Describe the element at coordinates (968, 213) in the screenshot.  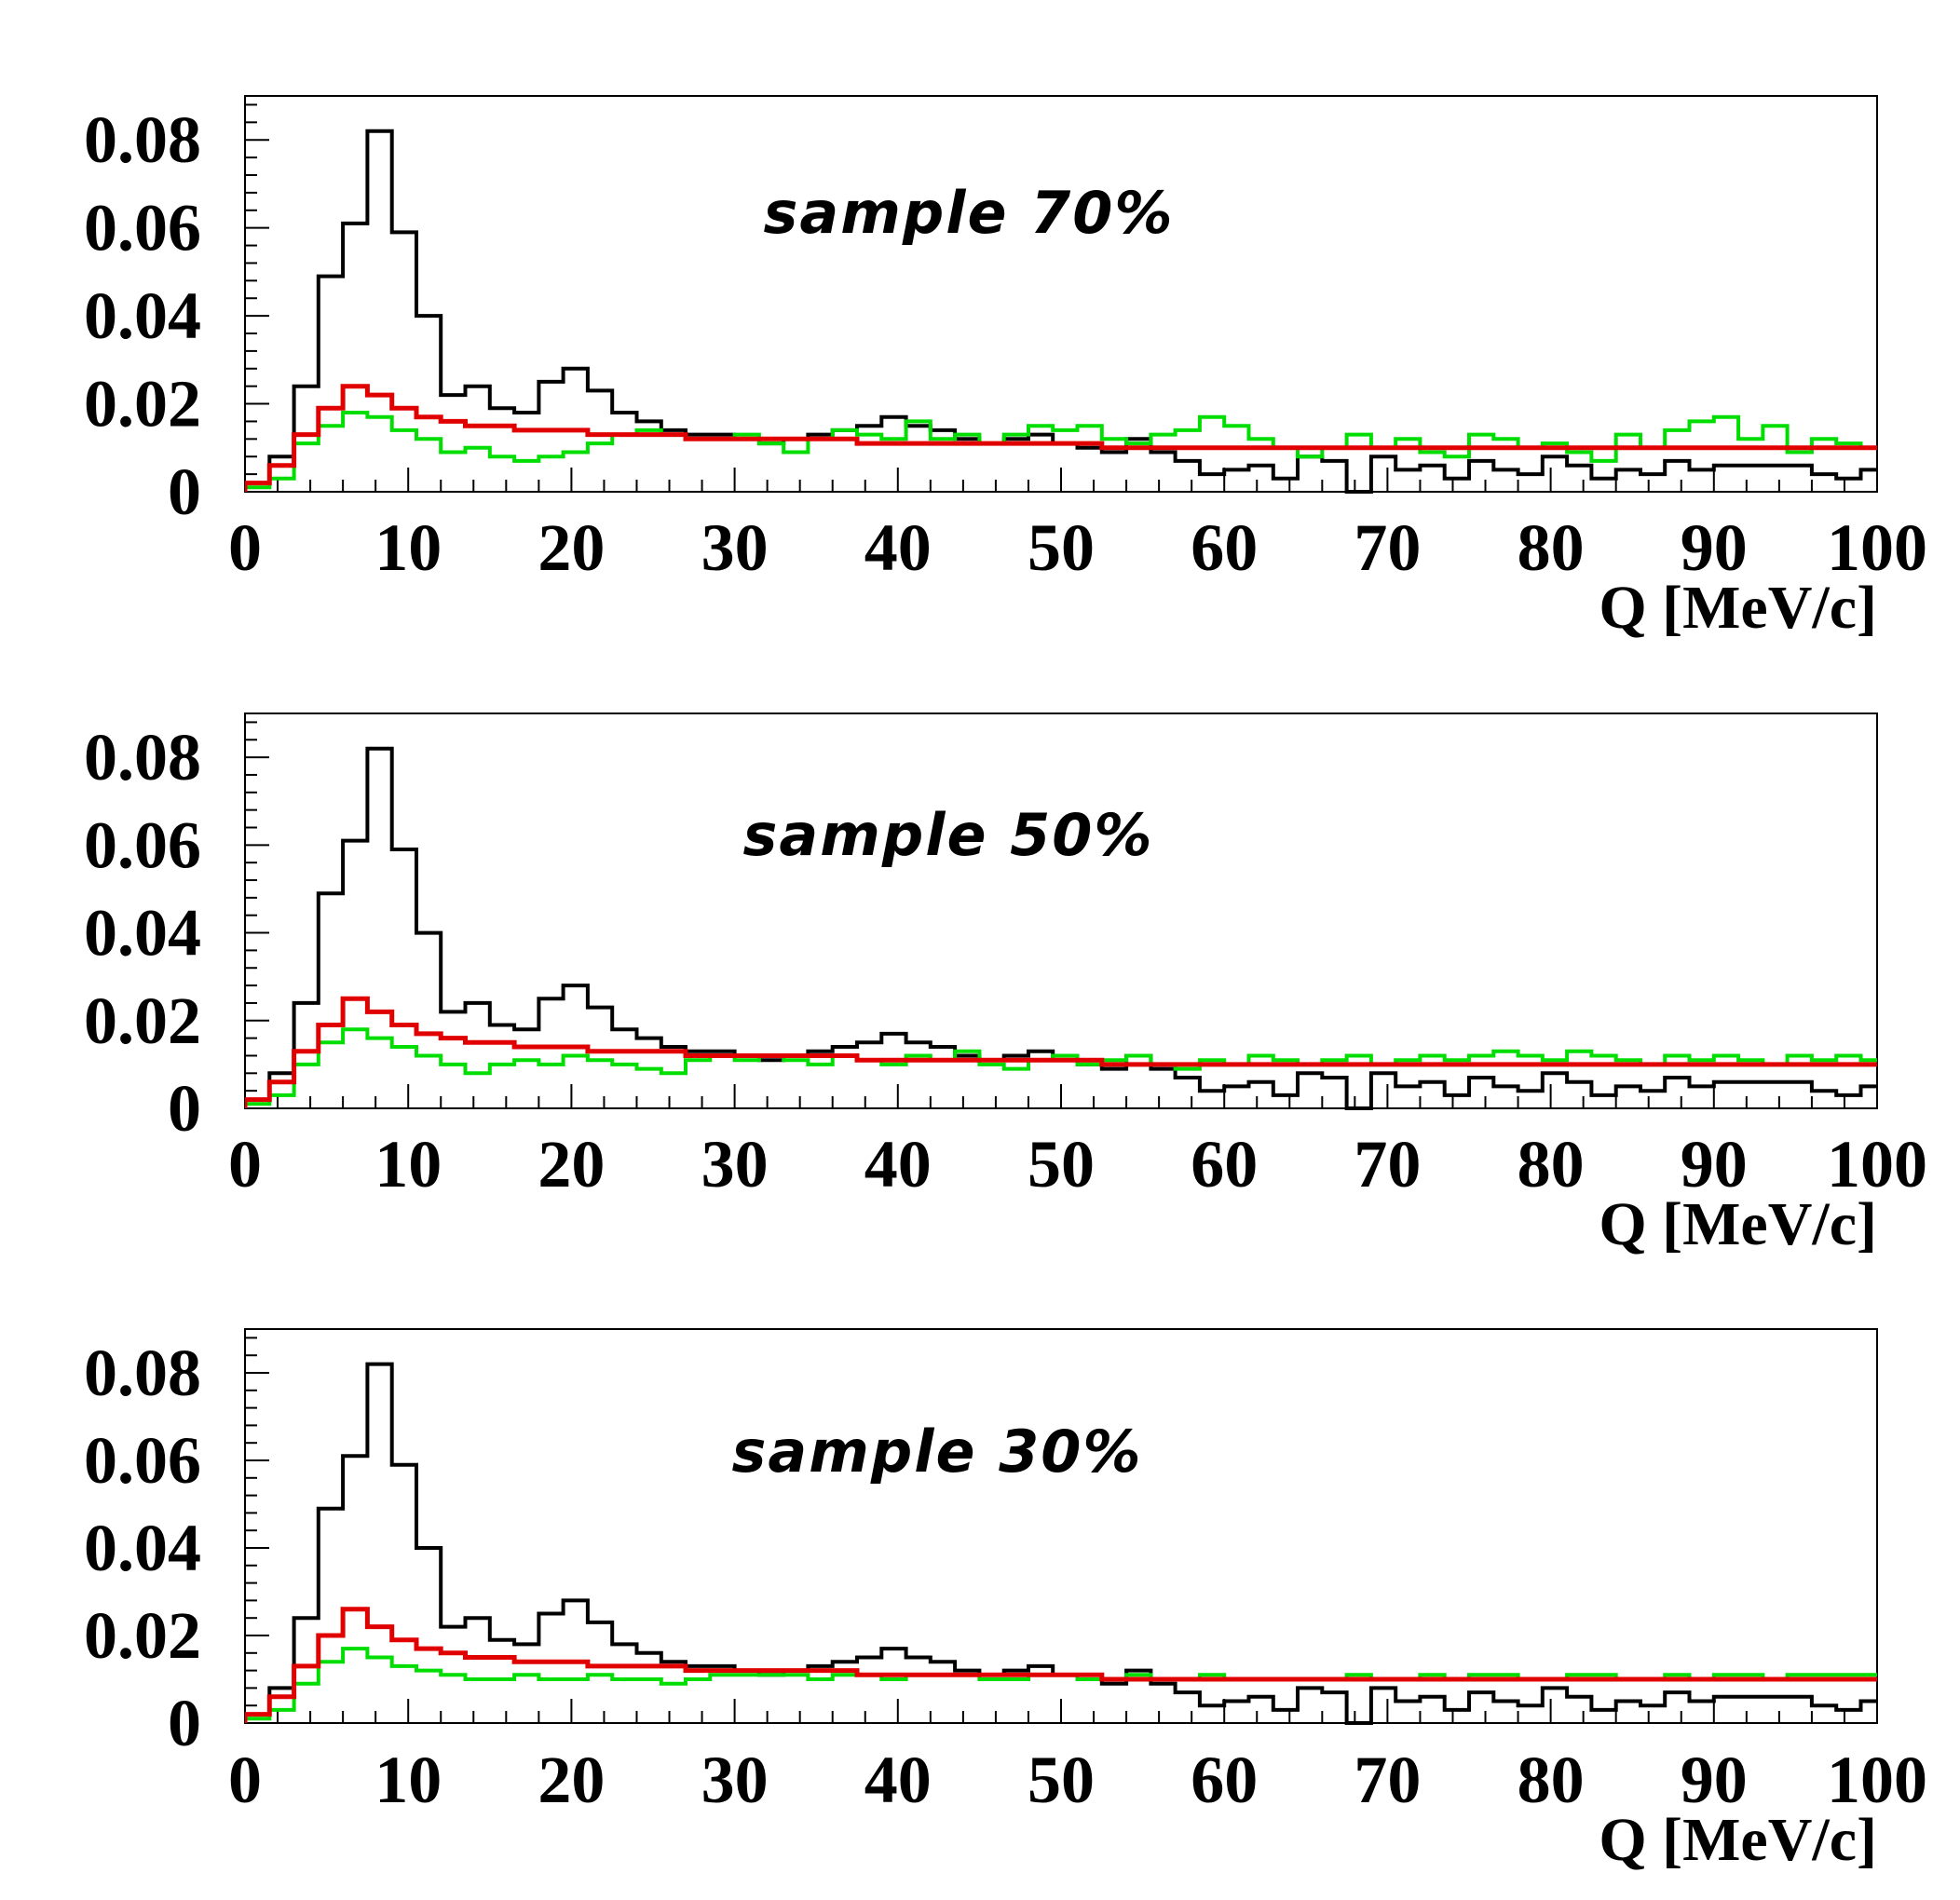
I see `panel-title: sample 70%` at that location.